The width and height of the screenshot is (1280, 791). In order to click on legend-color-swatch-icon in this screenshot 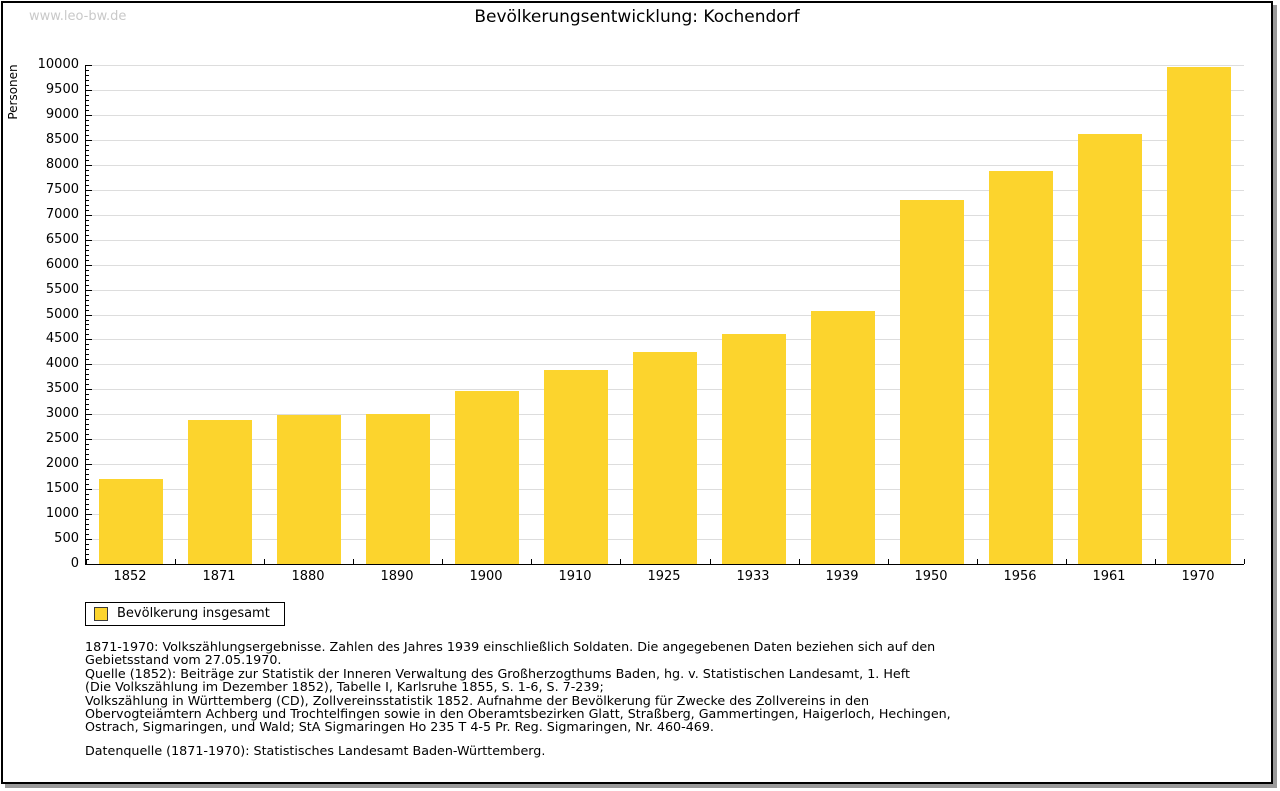, I will do `click(101, 613)`.